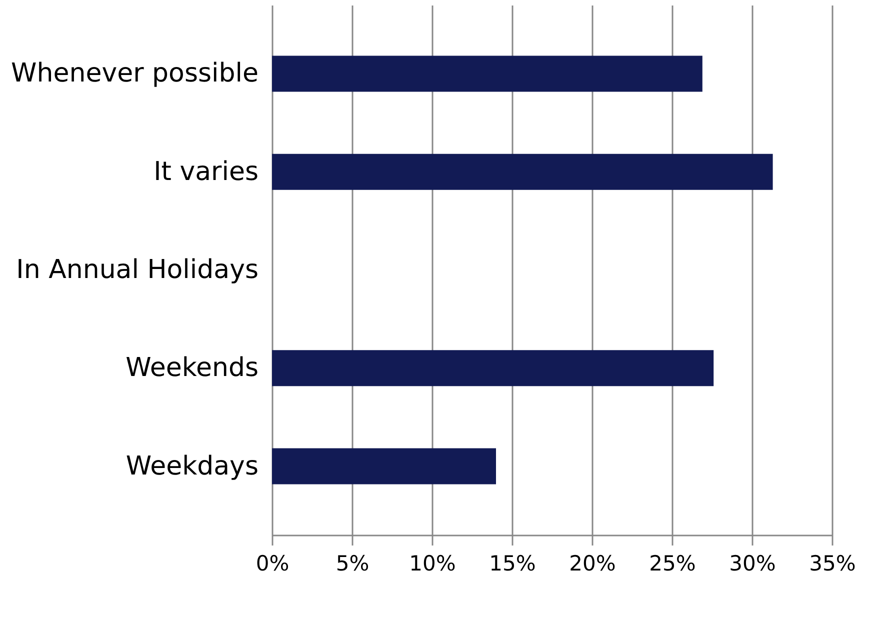 This screenshot has width=879, height=628. I want to click on x-tick-label: 20%, so click(592, 564).